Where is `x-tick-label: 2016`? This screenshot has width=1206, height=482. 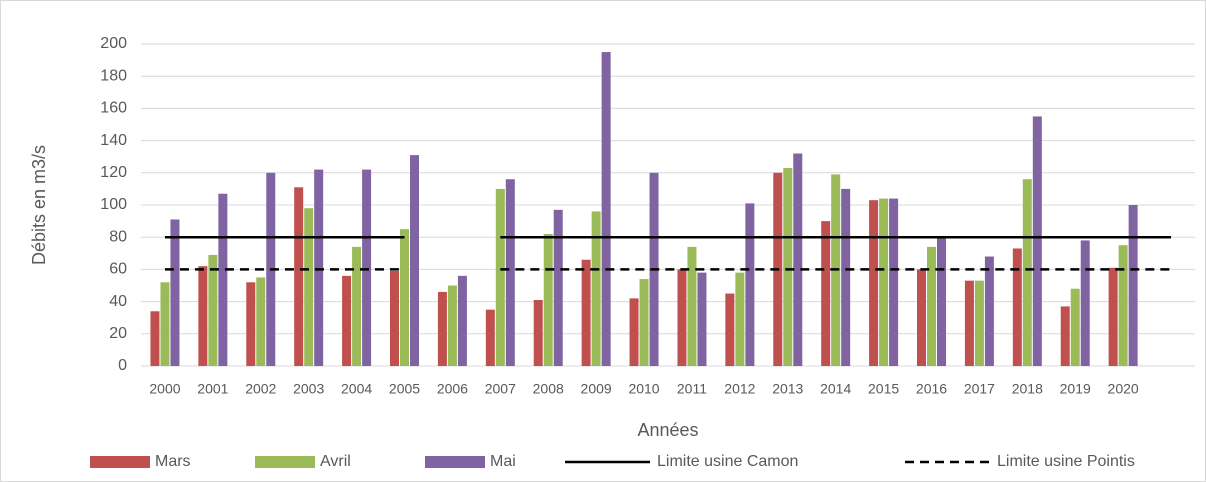 x-tick-label: 2016 is located at coordinates (931, 389).